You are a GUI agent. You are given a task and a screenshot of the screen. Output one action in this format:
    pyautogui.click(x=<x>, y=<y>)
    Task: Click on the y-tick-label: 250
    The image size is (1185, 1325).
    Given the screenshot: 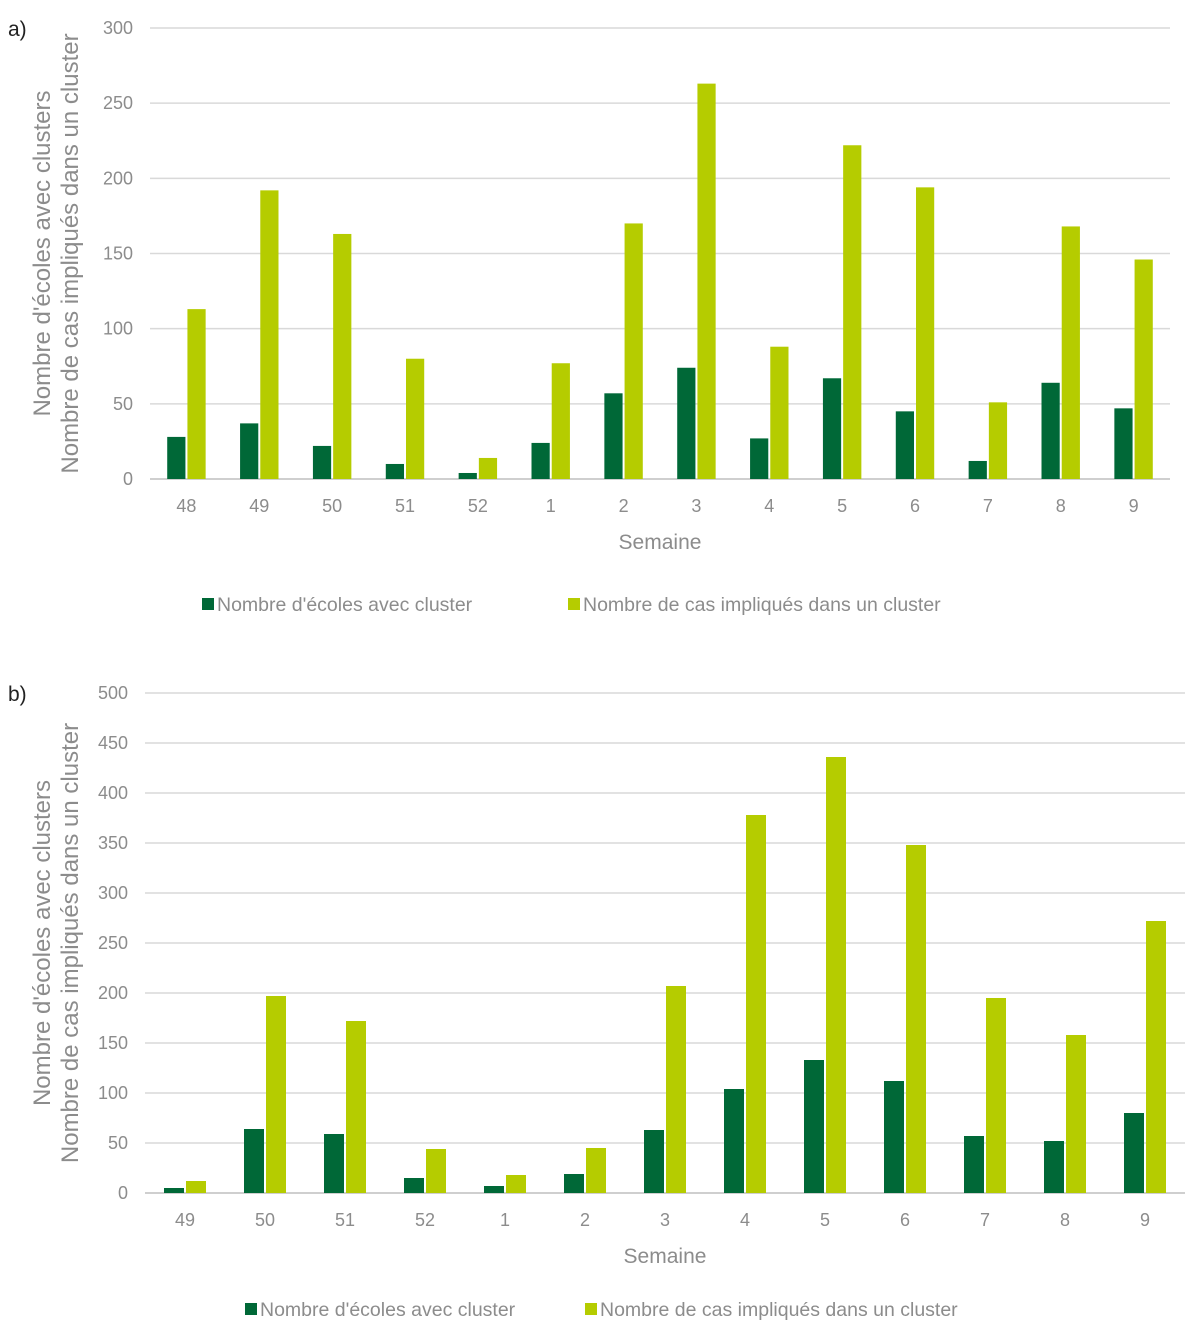 What is the action you would take?
    pyautogui.click(x=113, y=943)
    